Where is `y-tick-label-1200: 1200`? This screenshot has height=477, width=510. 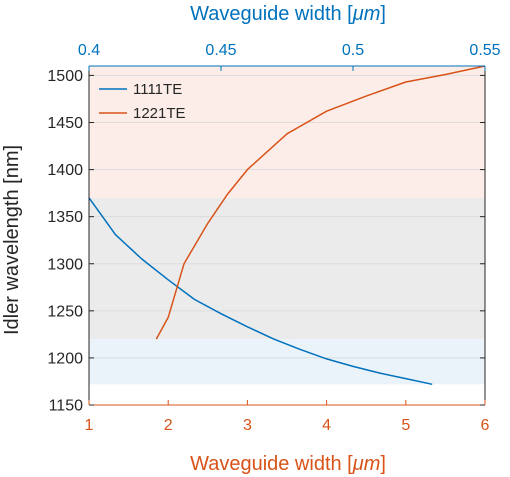
y-tick-label-1200: 1200 is located at coordinates (65, 358).